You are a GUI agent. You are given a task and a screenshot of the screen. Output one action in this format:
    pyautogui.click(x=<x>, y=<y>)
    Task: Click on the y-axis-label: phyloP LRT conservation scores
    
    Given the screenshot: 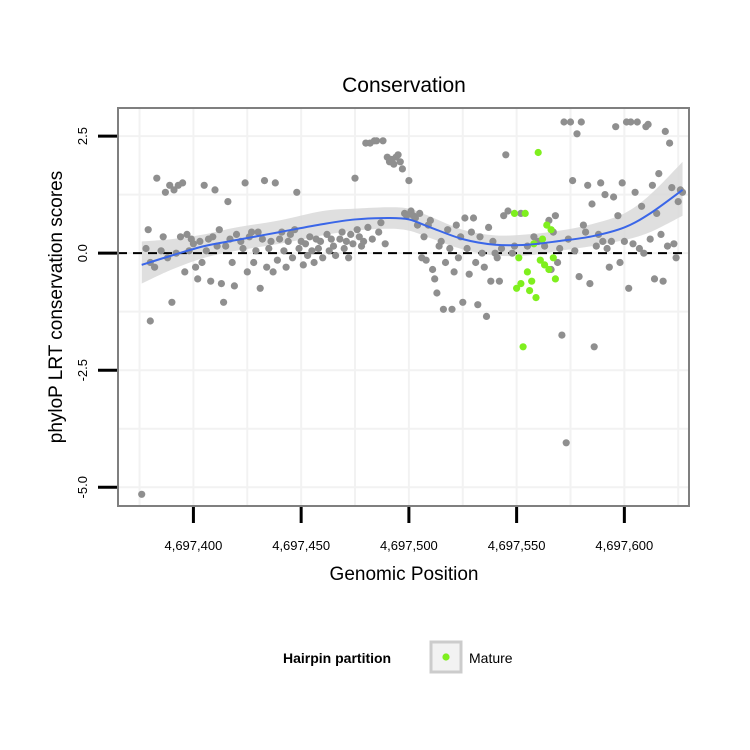 What is the action you would take?
    pyautogui.click(x=56, y=307)
    